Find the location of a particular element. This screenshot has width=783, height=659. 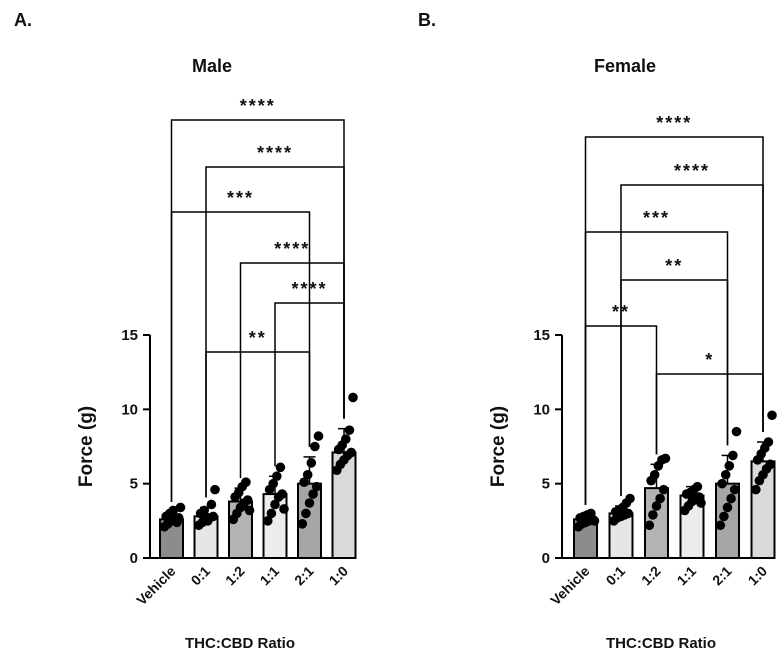

panel-b-label: B. is located at coordinates (427, 20).